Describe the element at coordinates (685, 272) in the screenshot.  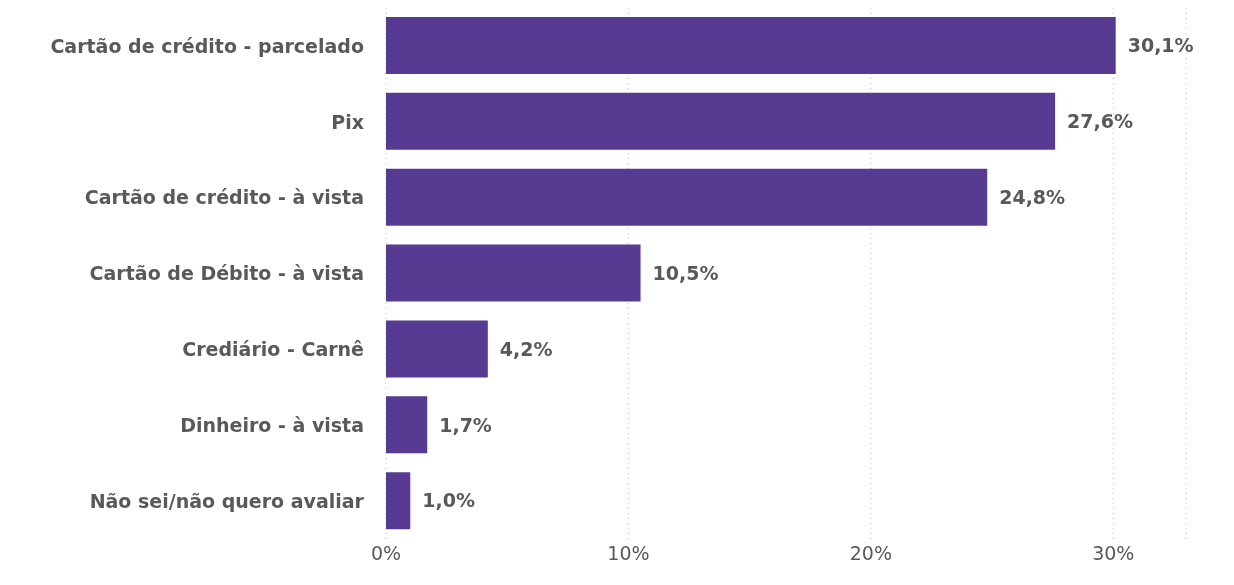
I see `data-label: 10,5%` at that location.